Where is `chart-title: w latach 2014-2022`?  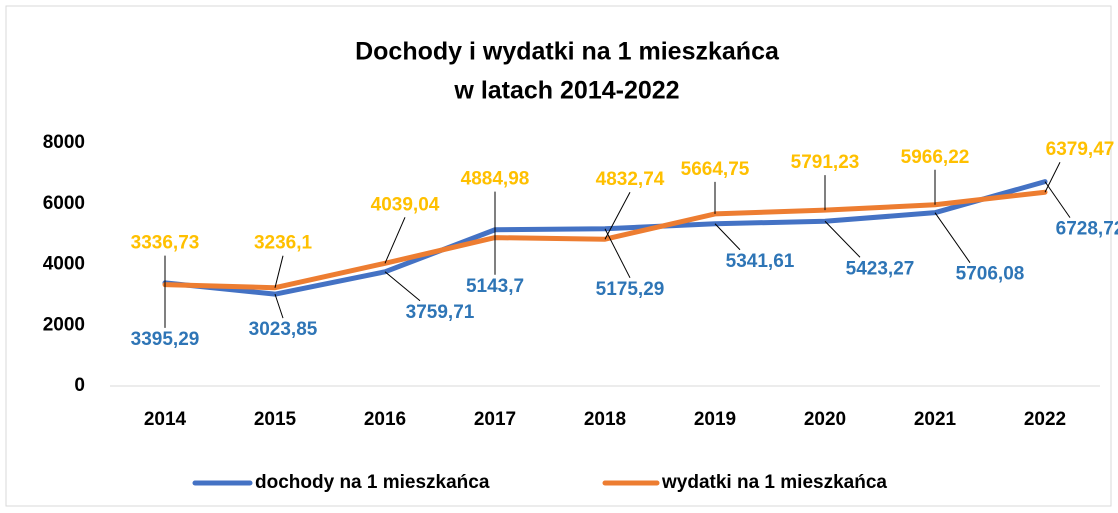 chart-title: w latach 2014-2022 is located at coordinates (566, 91).